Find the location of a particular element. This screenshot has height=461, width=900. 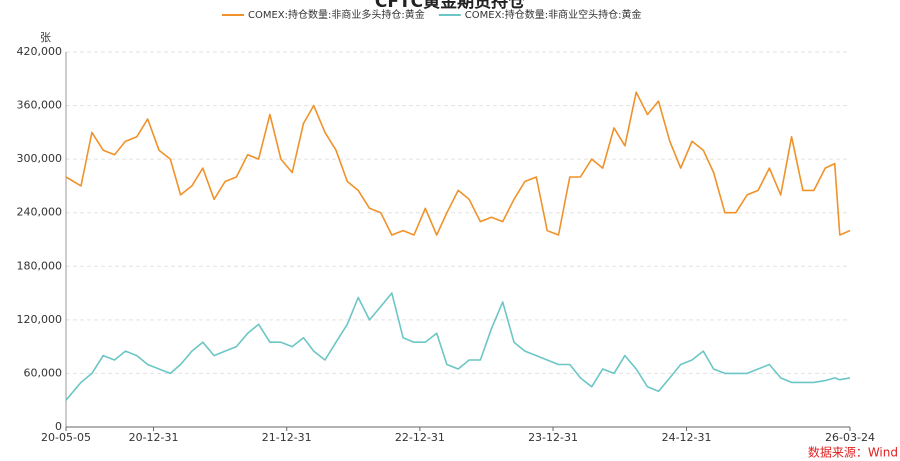

x-tick-label: 23-12-31 is located at coordinates (553, 437).